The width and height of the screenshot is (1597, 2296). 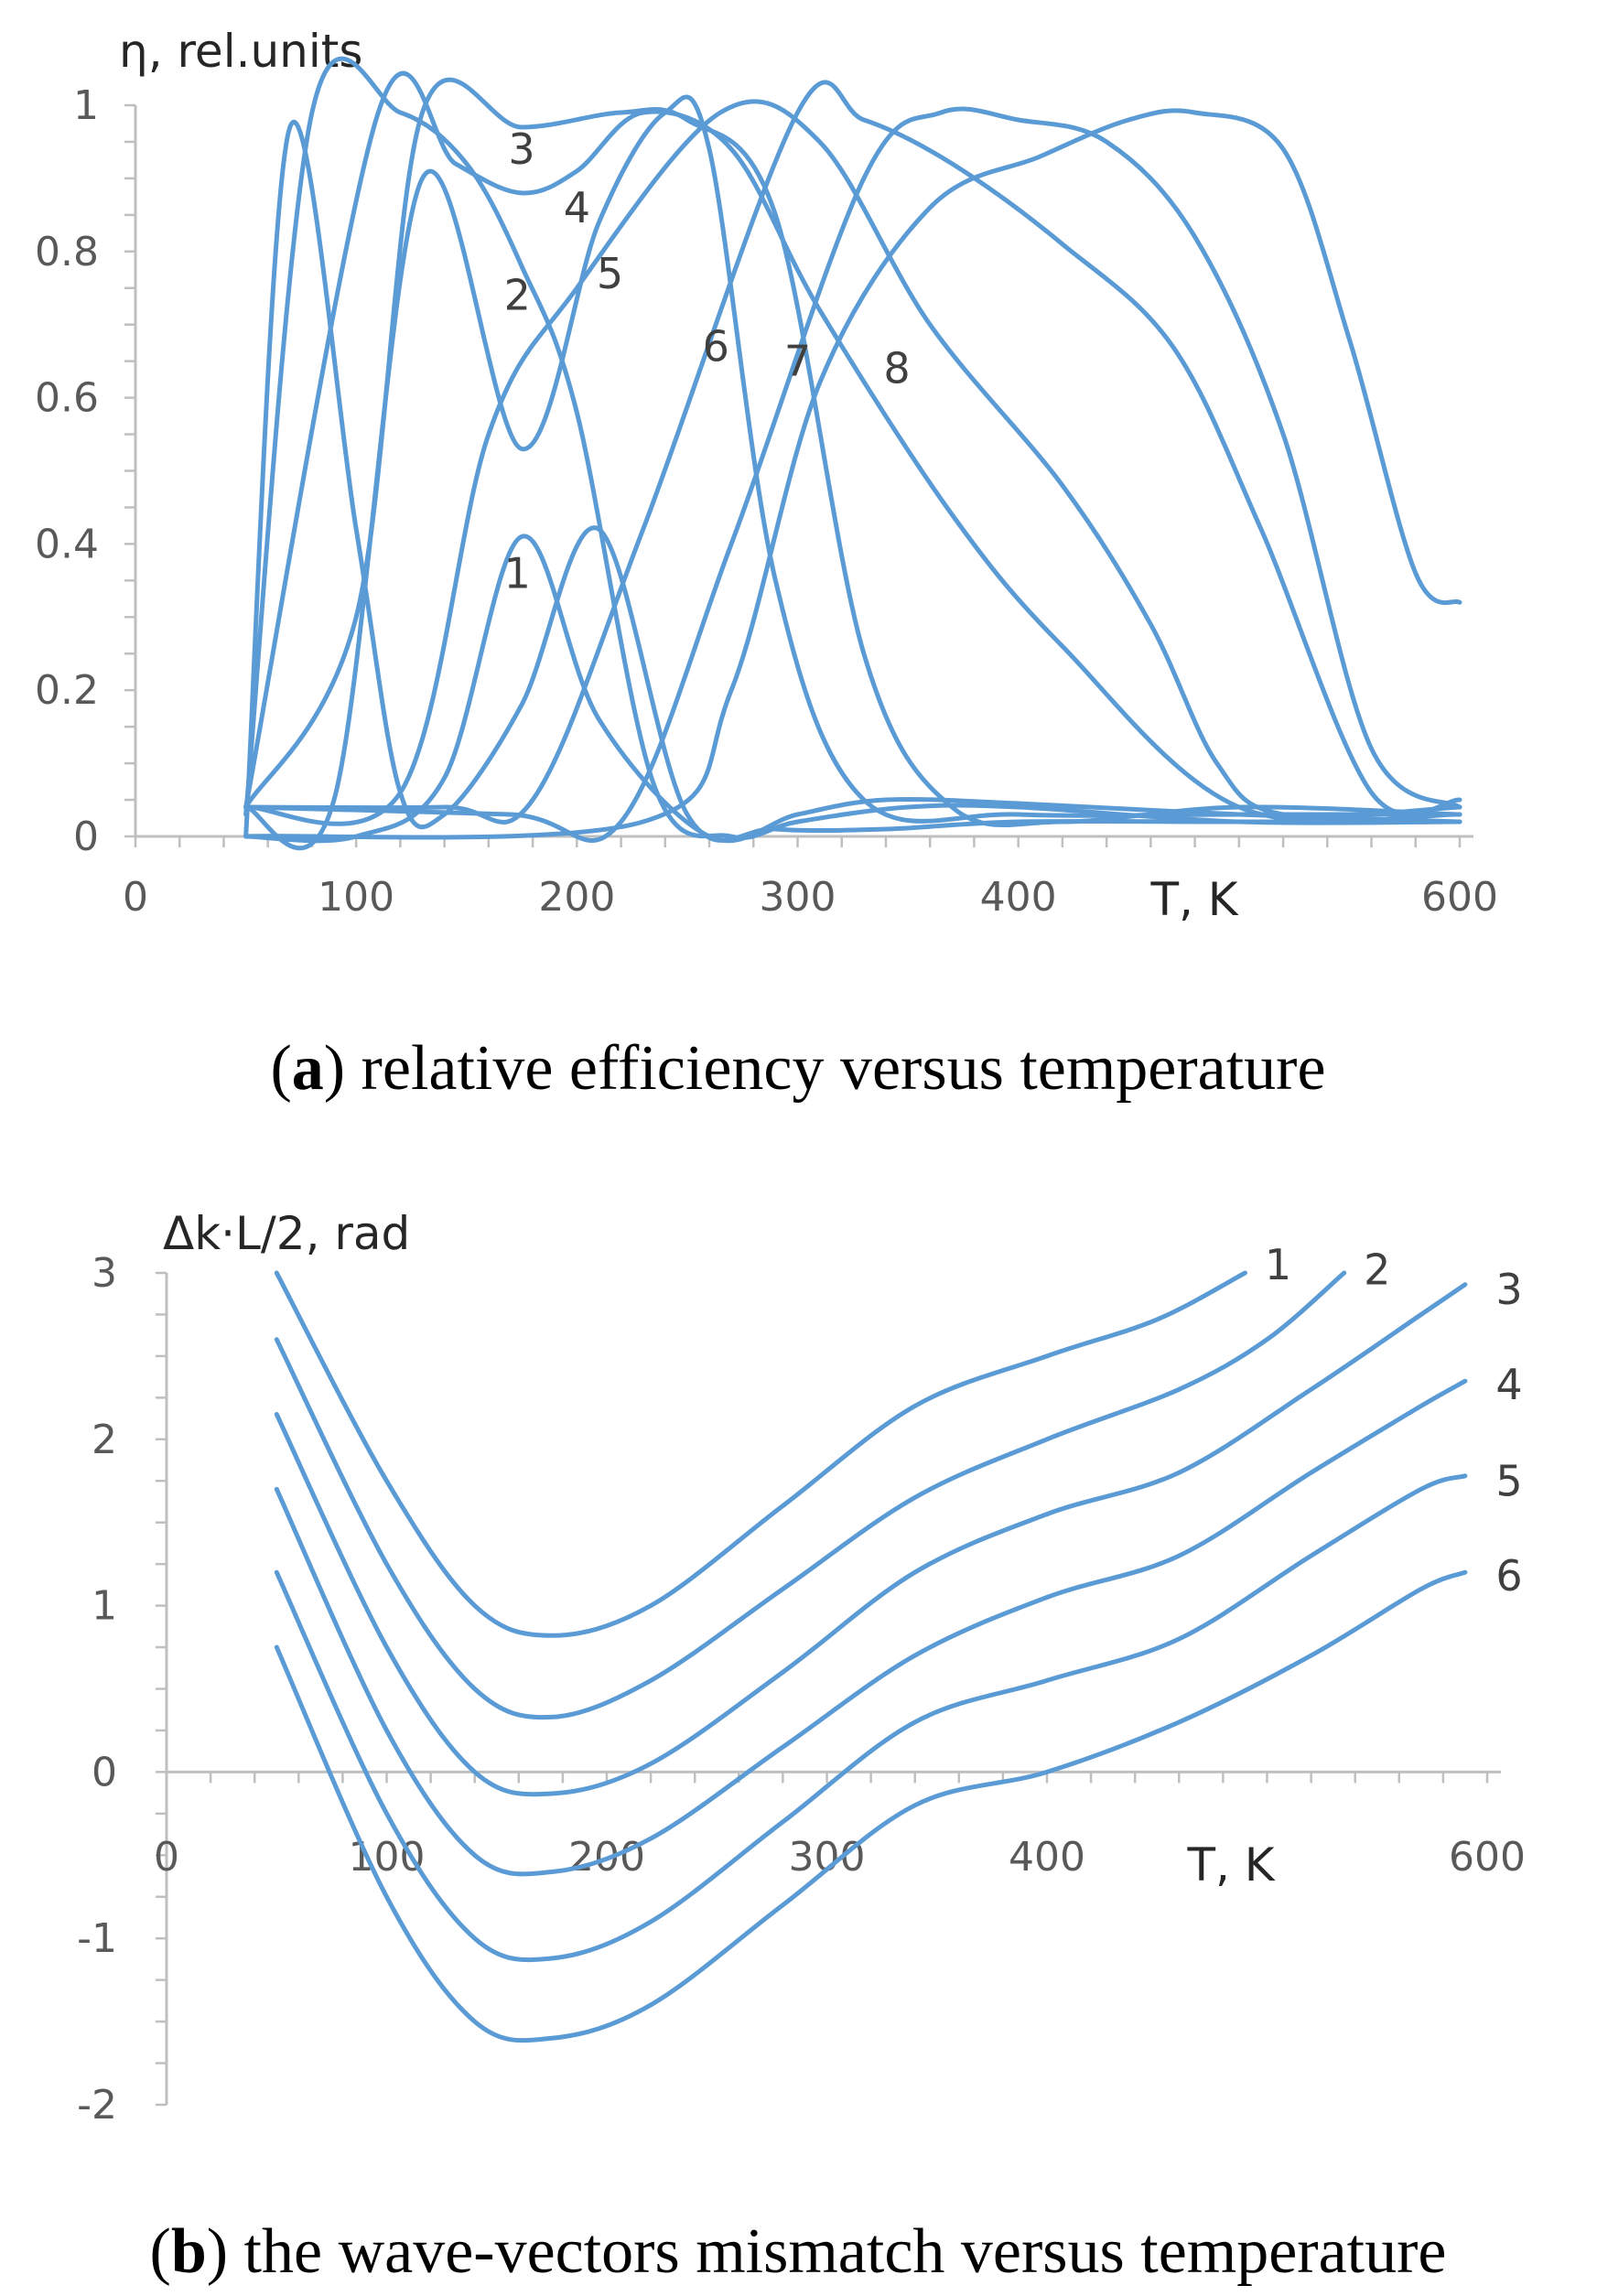 I want to click on curve-label-8: 8, so click(x=897, y=369).